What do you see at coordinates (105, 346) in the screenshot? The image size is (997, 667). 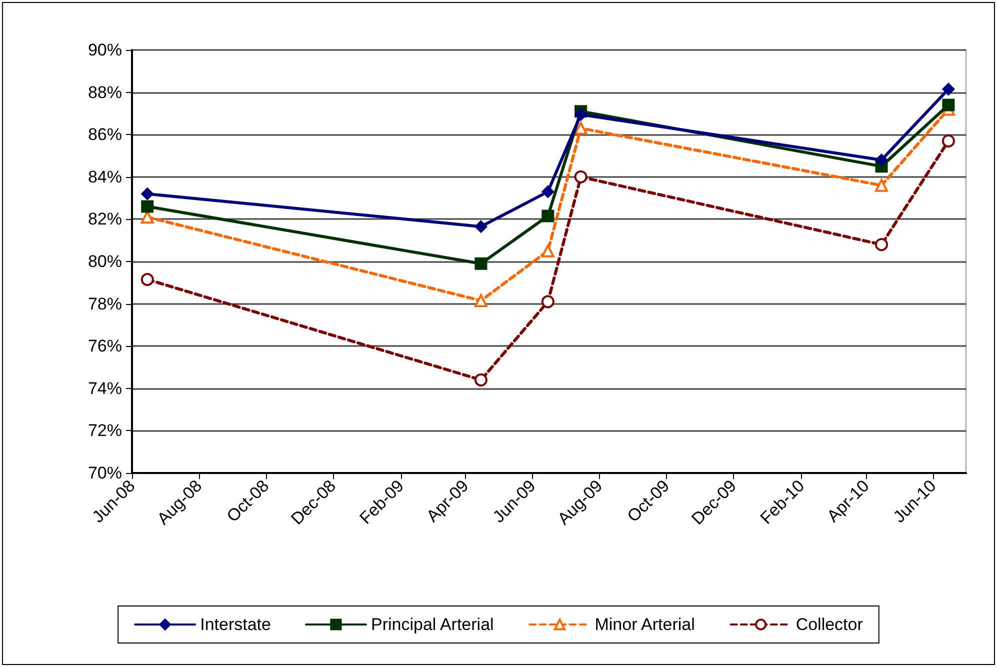 I see `y-tick-label: 76%` at bounding box center [105, 346].